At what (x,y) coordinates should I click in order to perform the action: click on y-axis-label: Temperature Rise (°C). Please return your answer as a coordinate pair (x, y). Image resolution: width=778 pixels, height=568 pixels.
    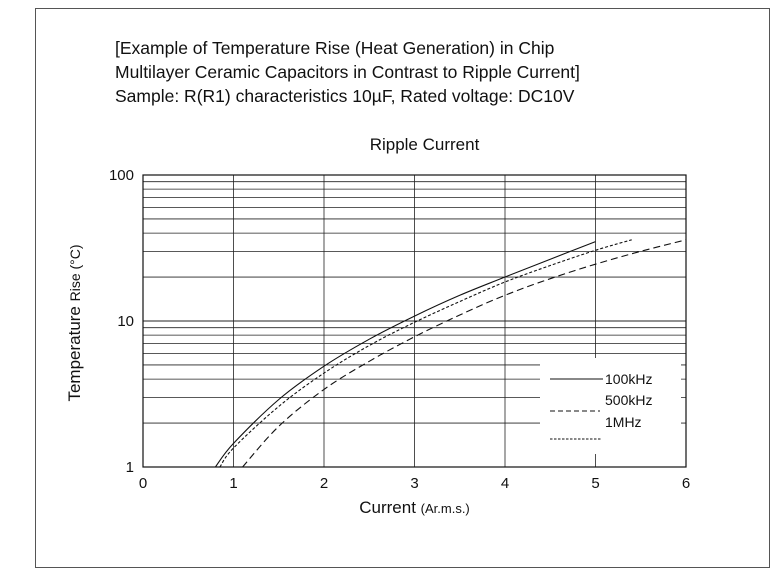
    Looking at the image, I should click on (74, 322).